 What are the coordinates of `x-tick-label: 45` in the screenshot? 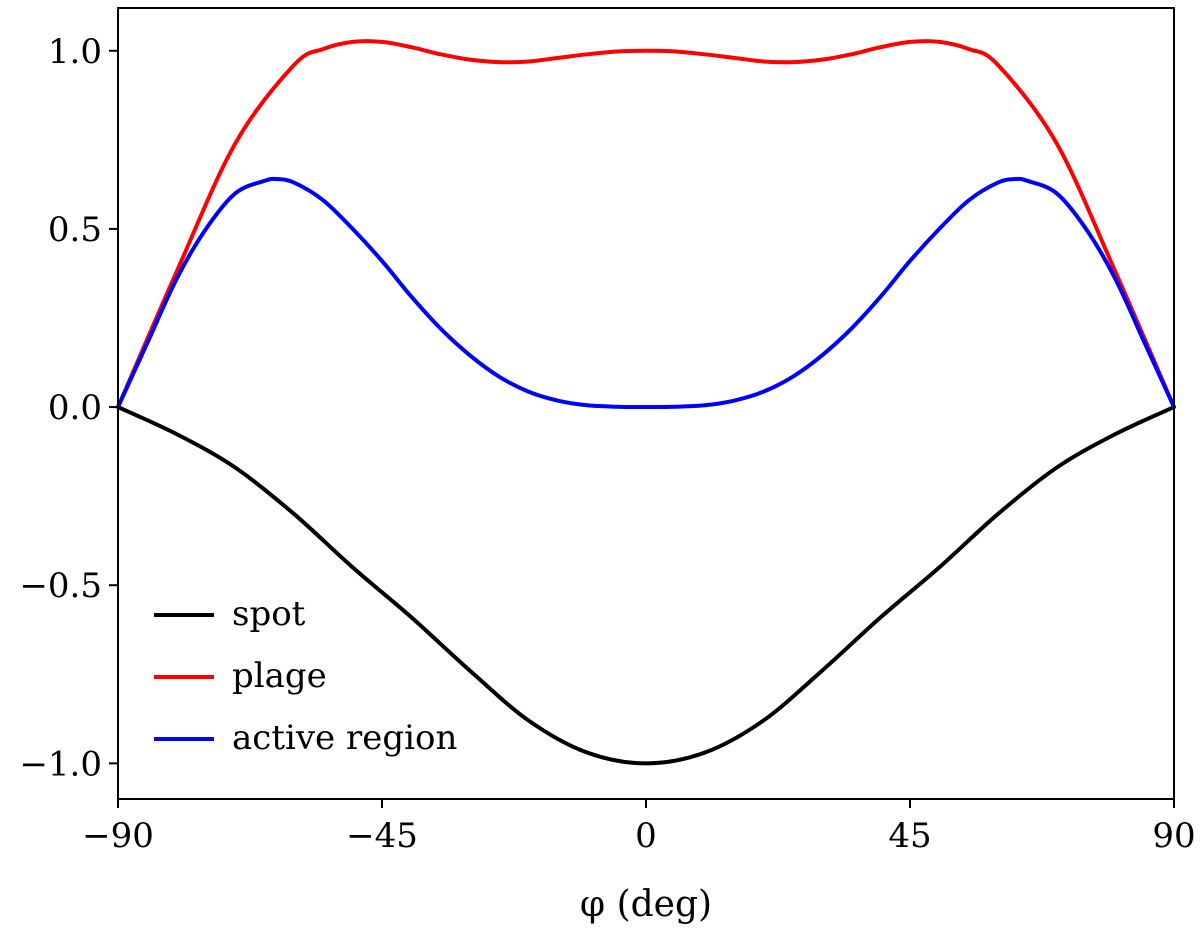 It's located at (909, 836).